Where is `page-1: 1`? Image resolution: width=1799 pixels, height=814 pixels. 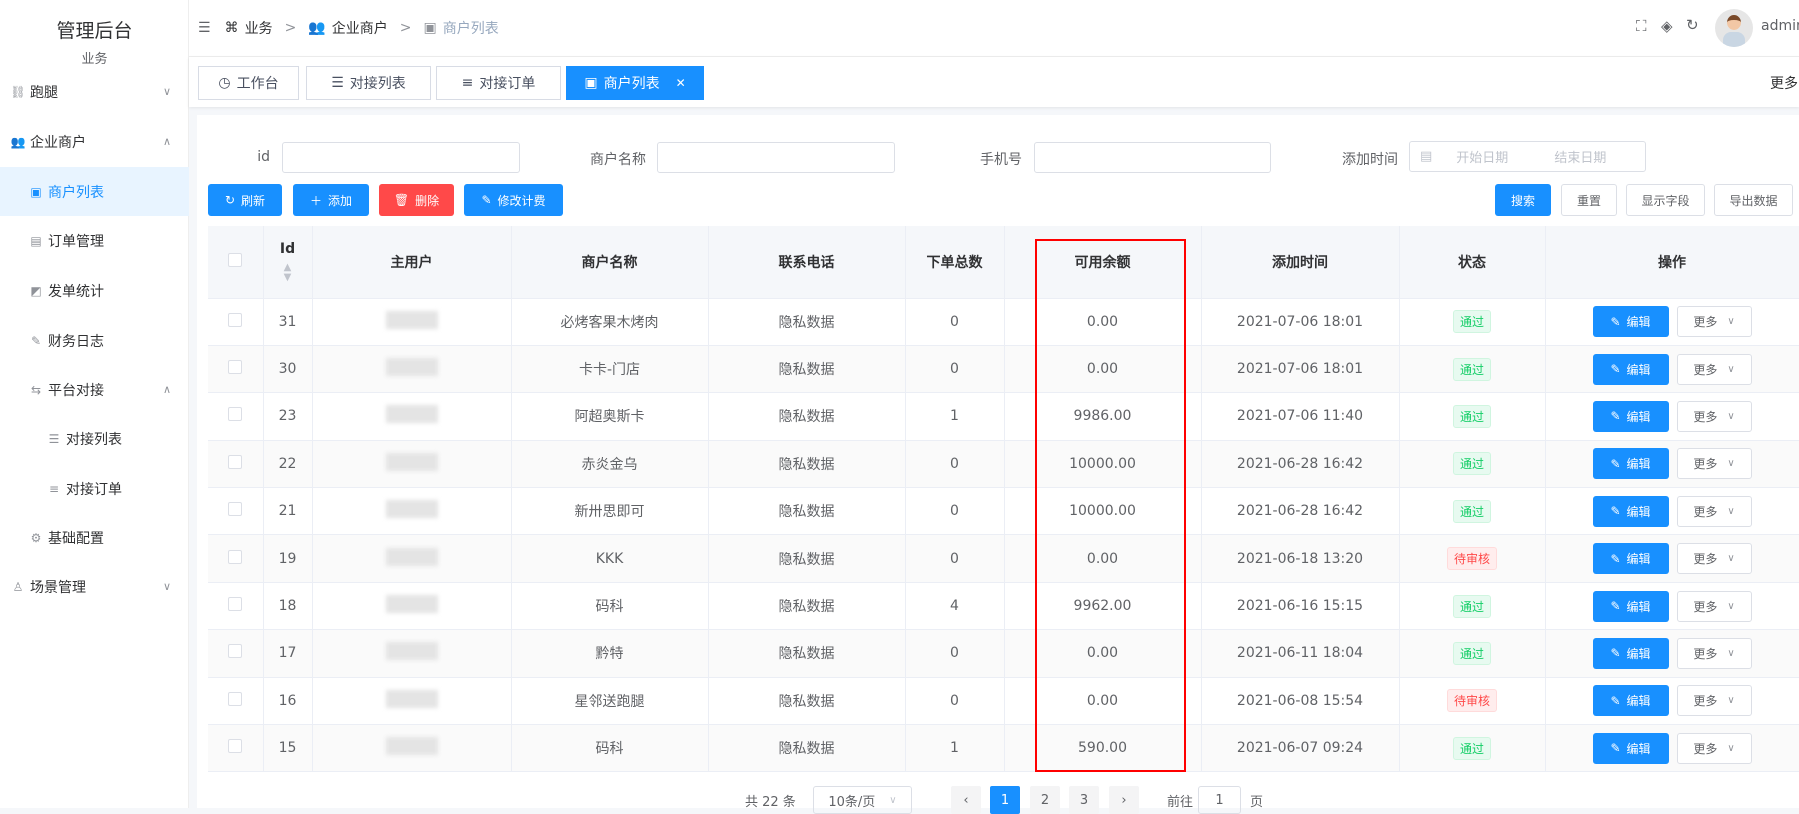 page-1: 1 is located at coordinates (1005, 800).